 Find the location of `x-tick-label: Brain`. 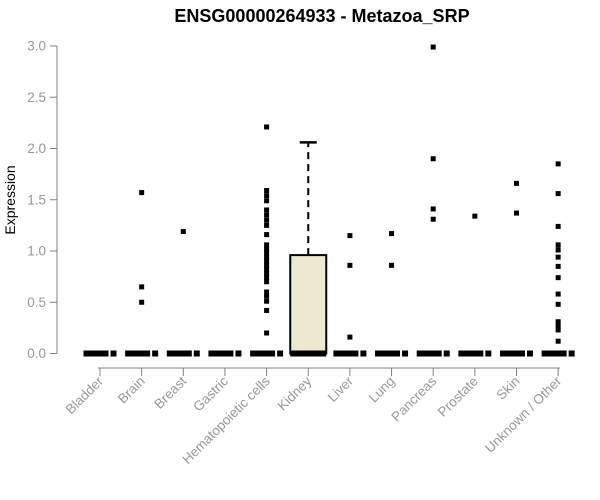

x-tick-label: Brain is located at coordinates (131, 390).